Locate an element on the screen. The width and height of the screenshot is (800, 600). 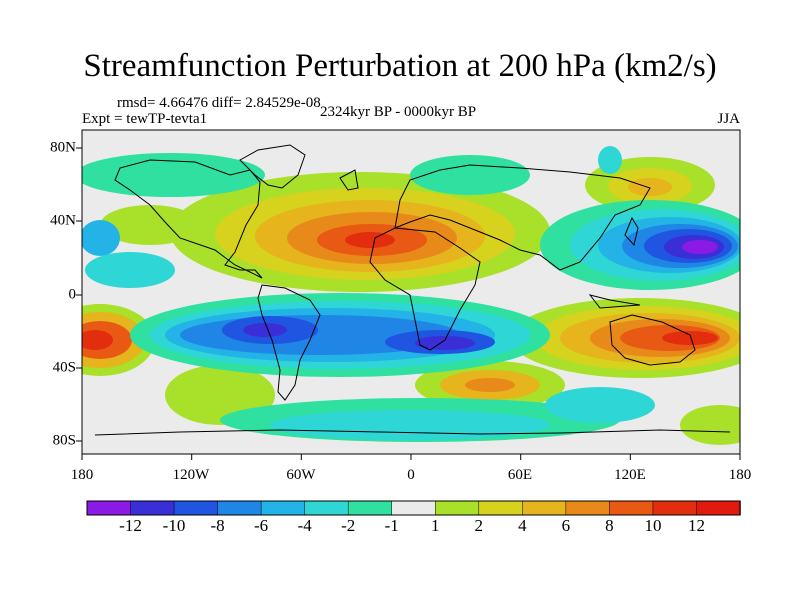
negative-anomaly-north-atlantic is located at coordinates (306, 175).